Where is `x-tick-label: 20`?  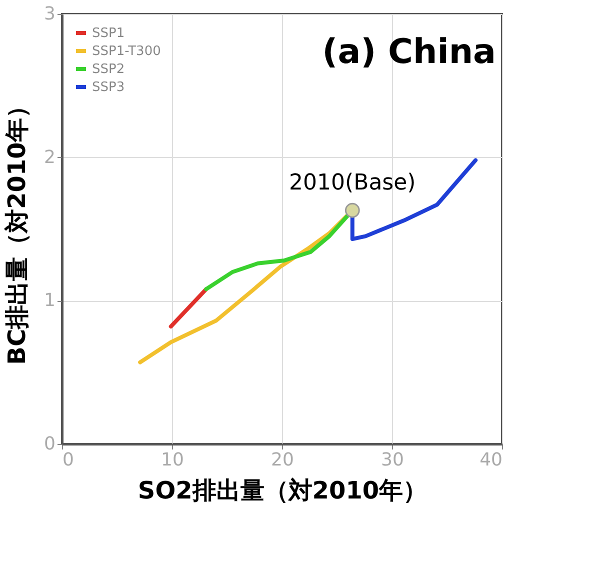
x-tick-label: 20 is located at coordinates (282, 460).